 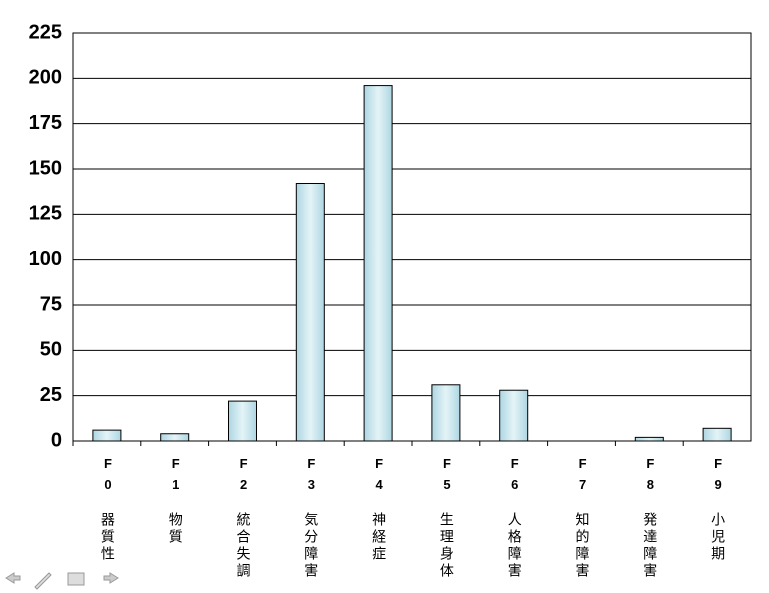 I want to click on x-tick-label: F3, so click(x=311, y=477).